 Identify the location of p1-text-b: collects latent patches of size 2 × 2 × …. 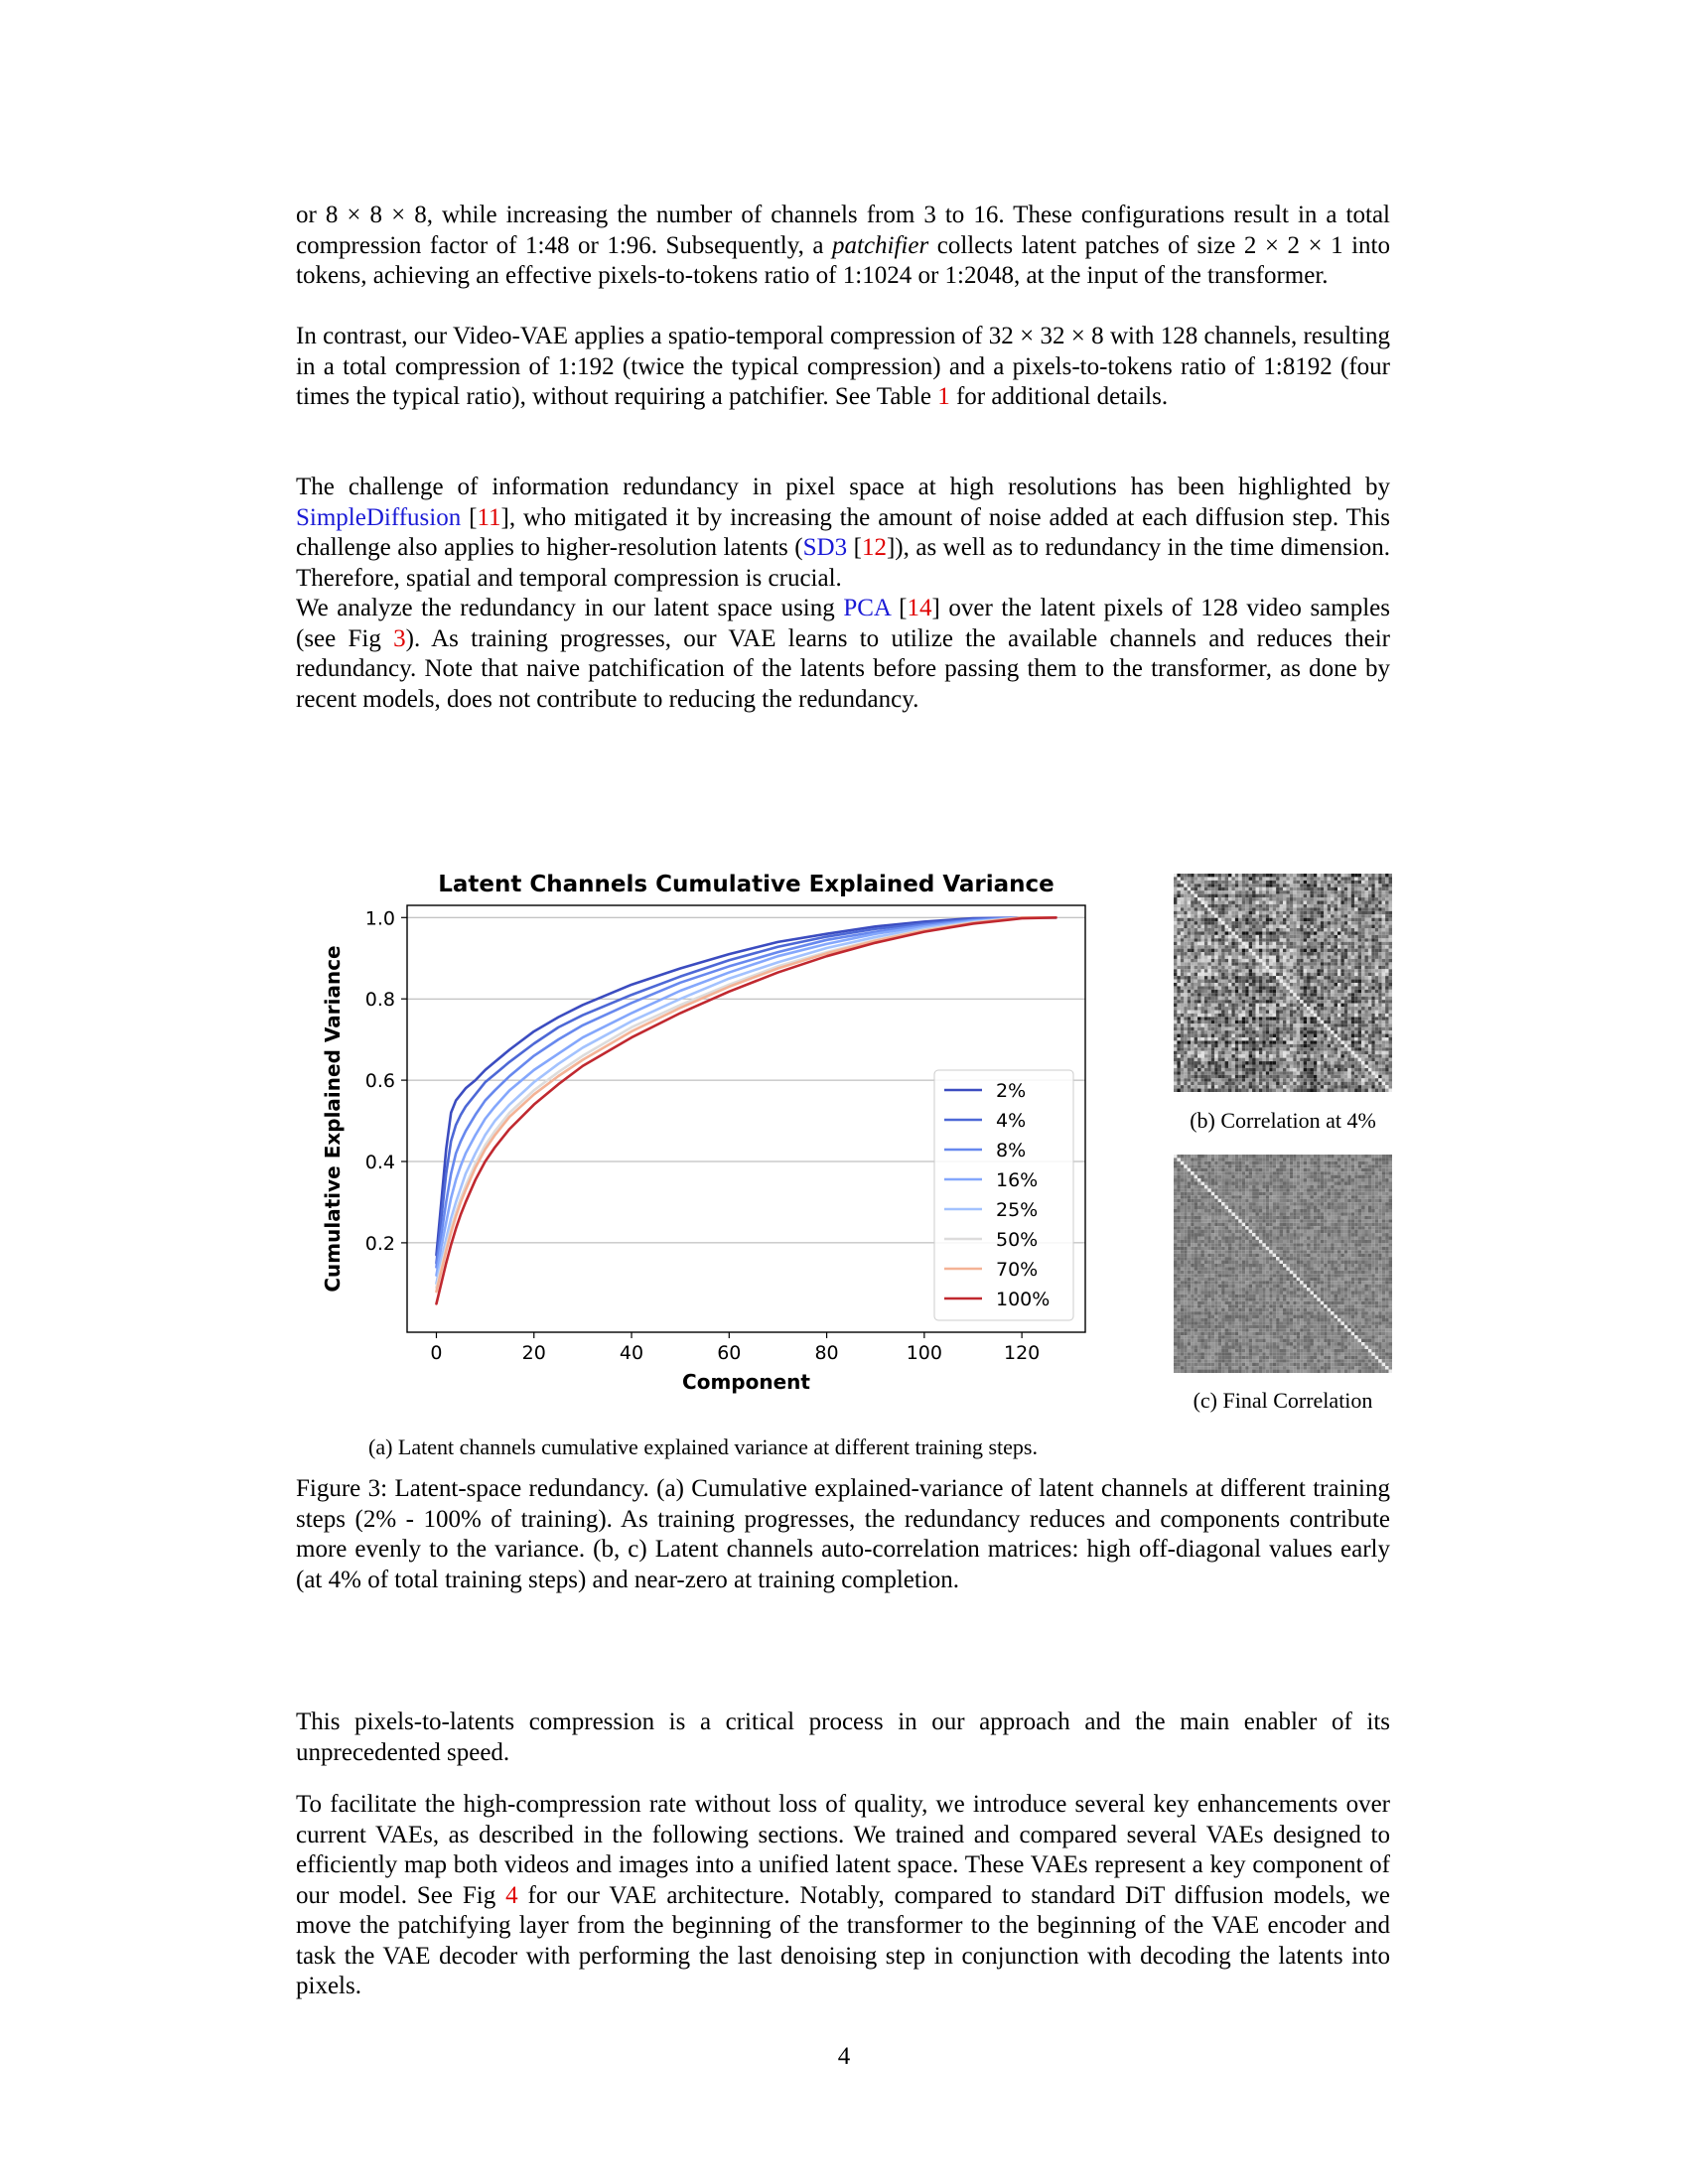
(843, 260).